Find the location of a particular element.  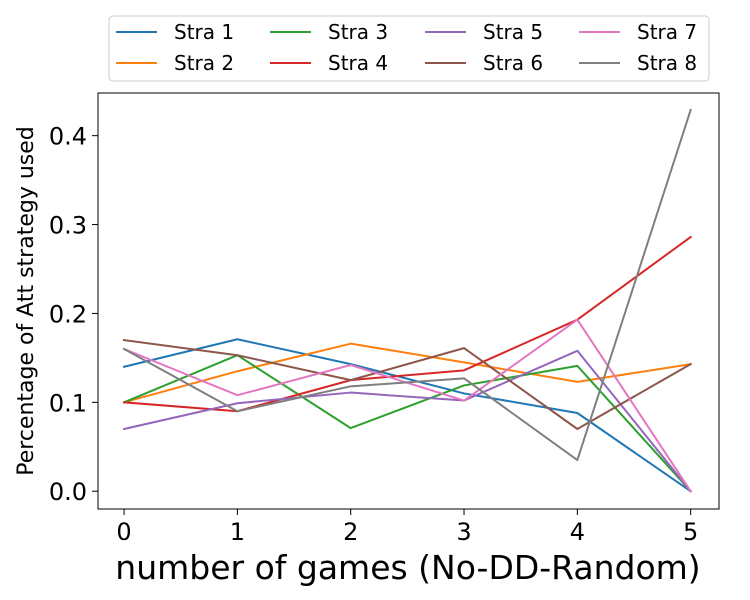

y-tick-label: 0.0 is located at coordinates (68, 492).